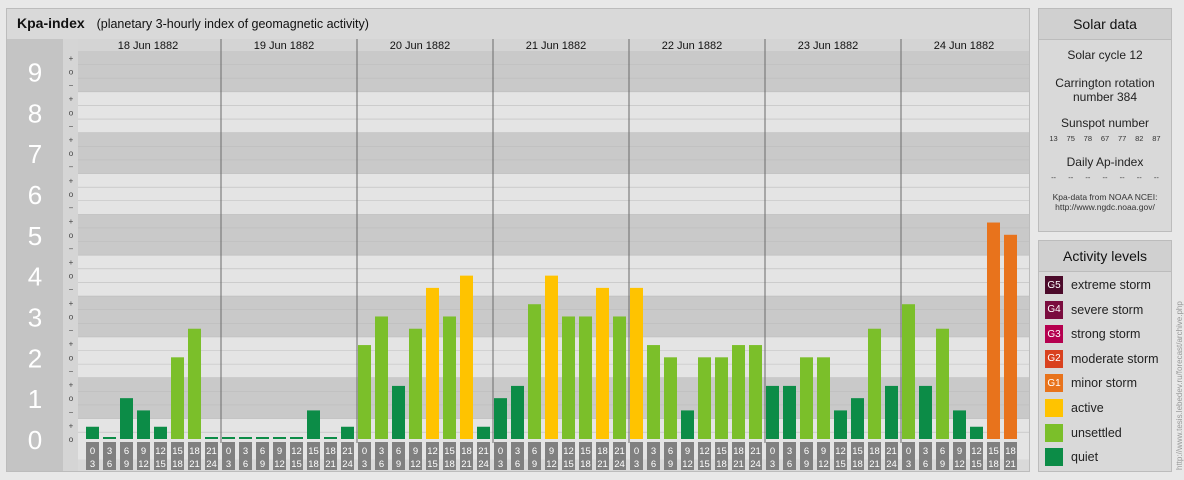 The width and height of the screenshot is (1184, 480). What do you see at coordinates (211, 451) in the screenshot?
I see `hour-start-label: 21` at bounding box center [211, 451].